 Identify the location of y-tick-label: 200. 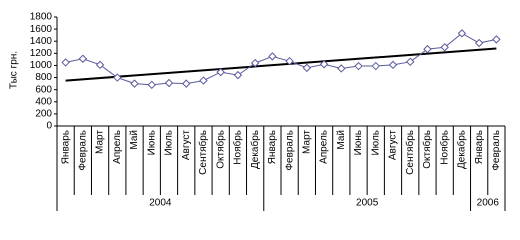
(43, 114).